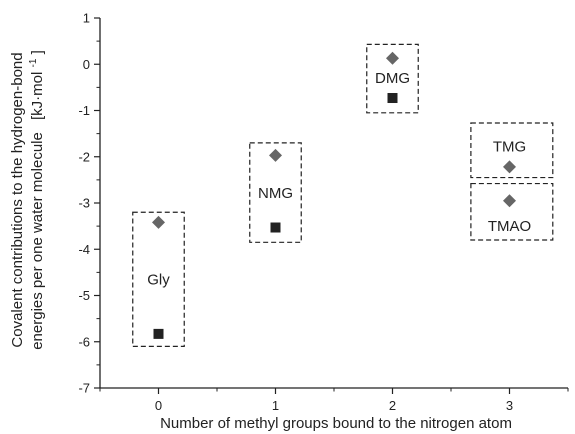  I want to click on group-box-gly, so click(158, 279).